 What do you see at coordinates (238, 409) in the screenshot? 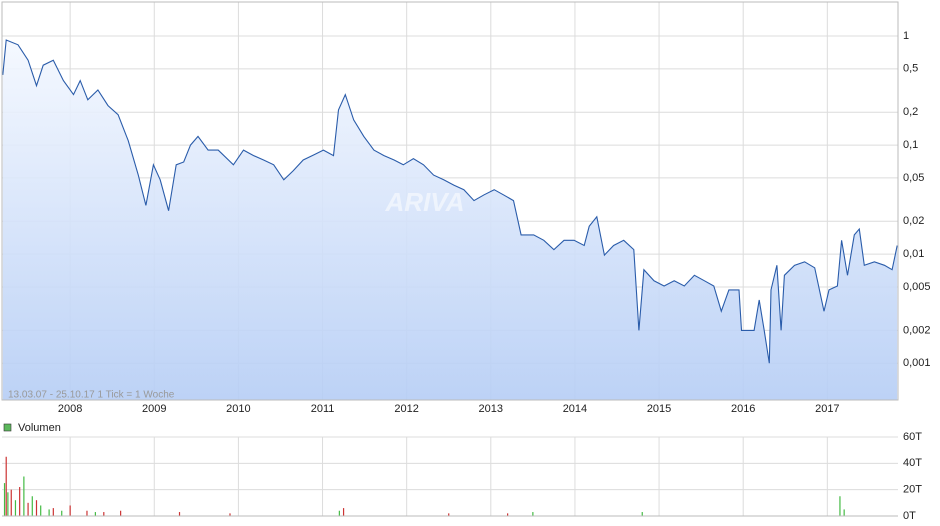
I see `x-tick-label: 2010` at bounding box center [238, 409].